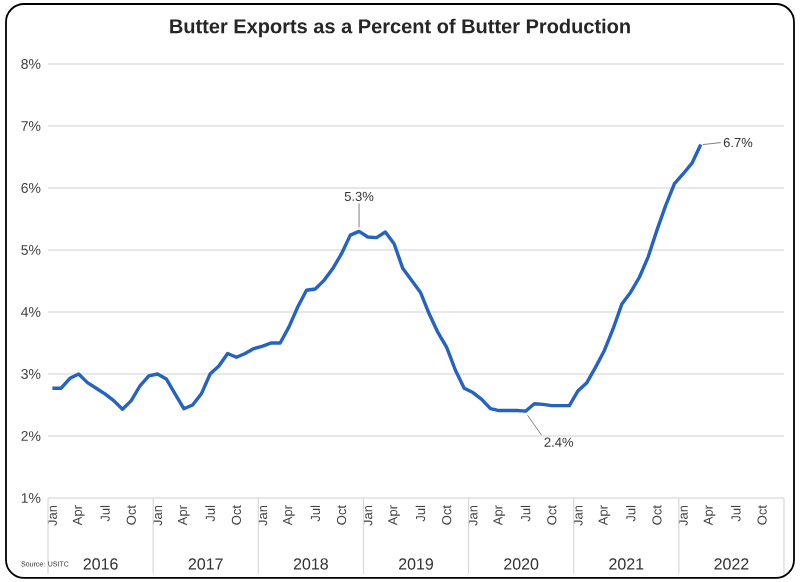 This screenshot has height=582, width=800. Describe the element at coordinates (416, 564) in the screenshot. I see `text: 2019` at that location.